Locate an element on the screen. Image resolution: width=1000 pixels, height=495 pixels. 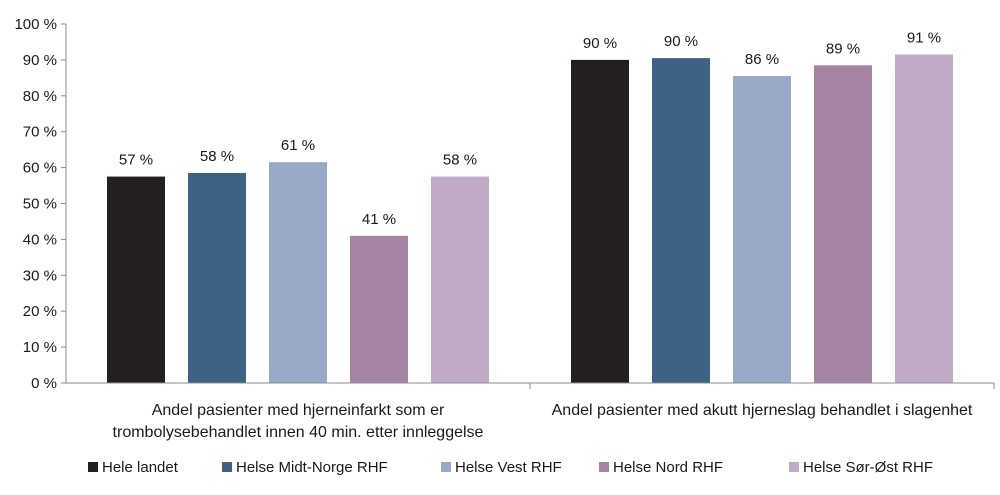
y-tick-label: 40 % is located at coordinates (40, 239).